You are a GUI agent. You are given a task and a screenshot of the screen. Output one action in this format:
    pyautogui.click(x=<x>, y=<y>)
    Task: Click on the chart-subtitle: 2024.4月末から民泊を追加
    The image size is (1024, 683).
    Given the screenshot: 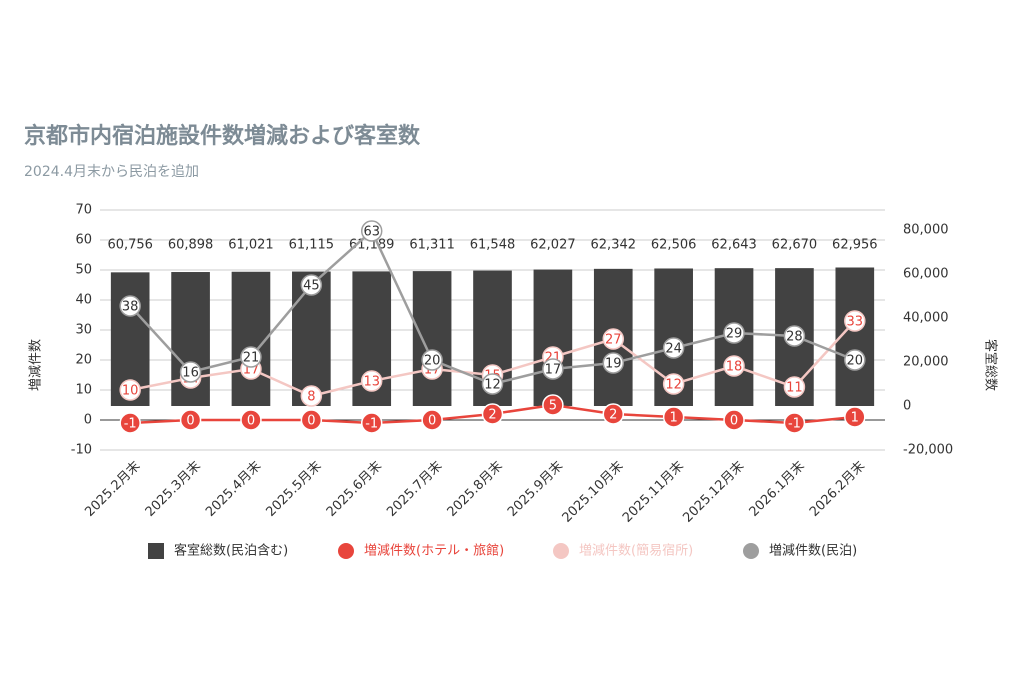 What is the action you would take?
    pyautogui.click(x=111, y=172)
    